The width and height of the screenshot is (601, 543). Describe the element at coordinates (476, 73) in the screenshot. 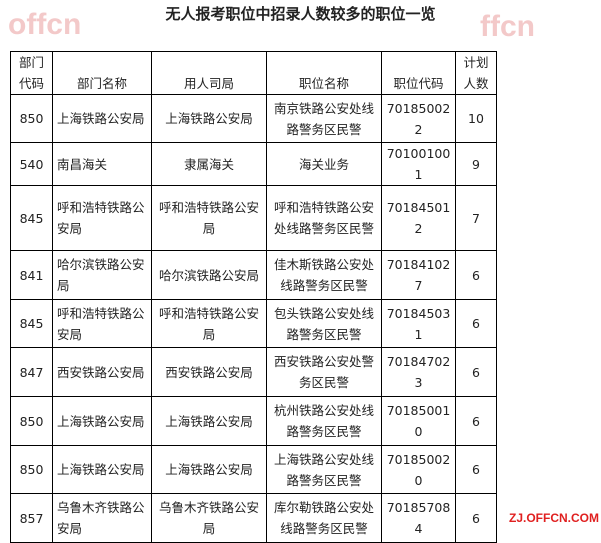

I see `header-plan-count: 计划人数` at that location.